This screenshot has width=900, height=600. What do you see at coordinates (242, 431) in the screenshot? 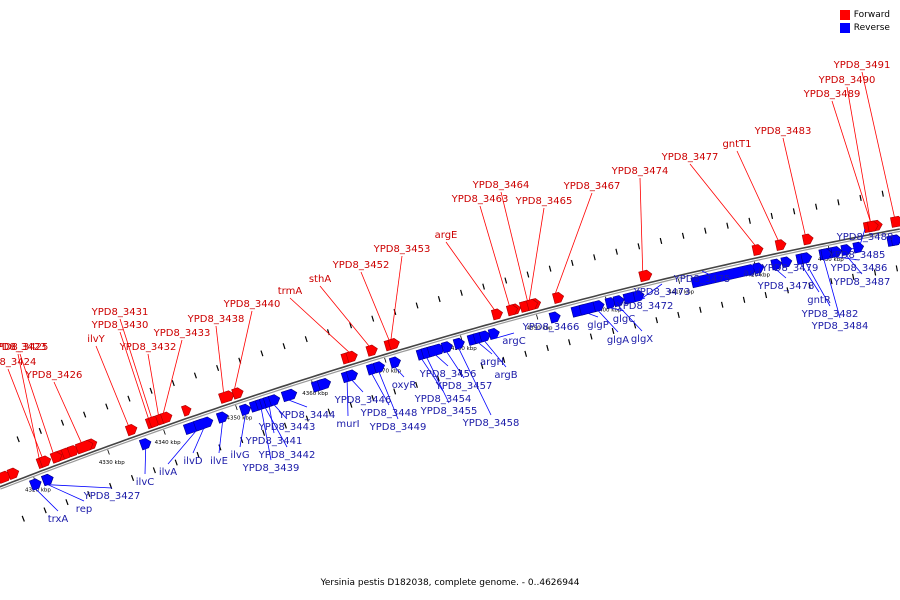
I see `leader-line-ilvg` at bounding box center [242, 431].